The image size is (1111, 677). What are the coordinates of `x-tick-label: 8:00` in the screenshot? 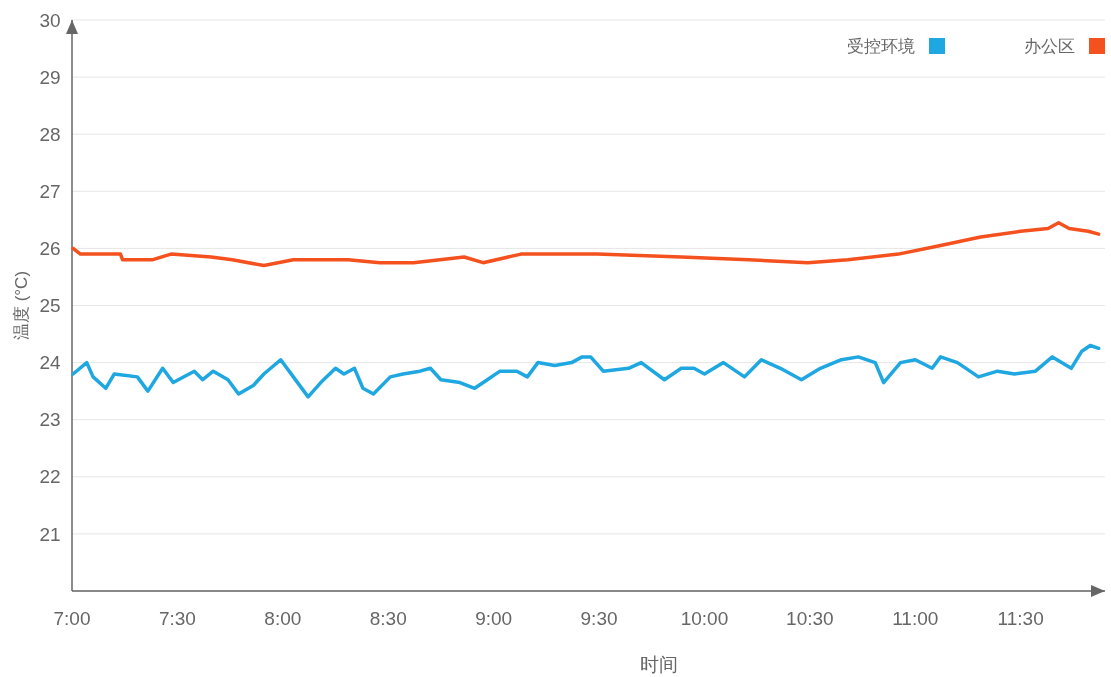 It's located at (283, 618).